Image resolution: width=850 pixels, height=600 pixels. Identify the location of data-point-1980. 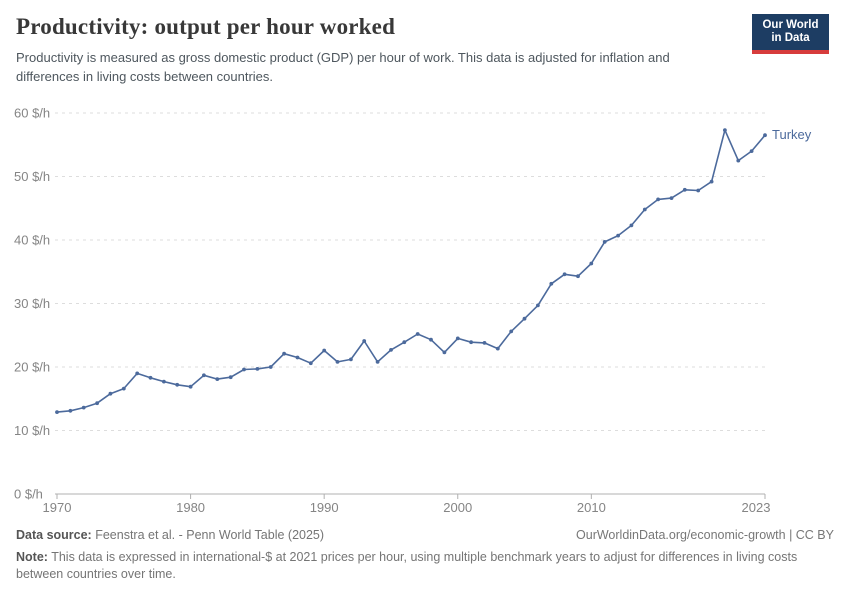
(190, 386).